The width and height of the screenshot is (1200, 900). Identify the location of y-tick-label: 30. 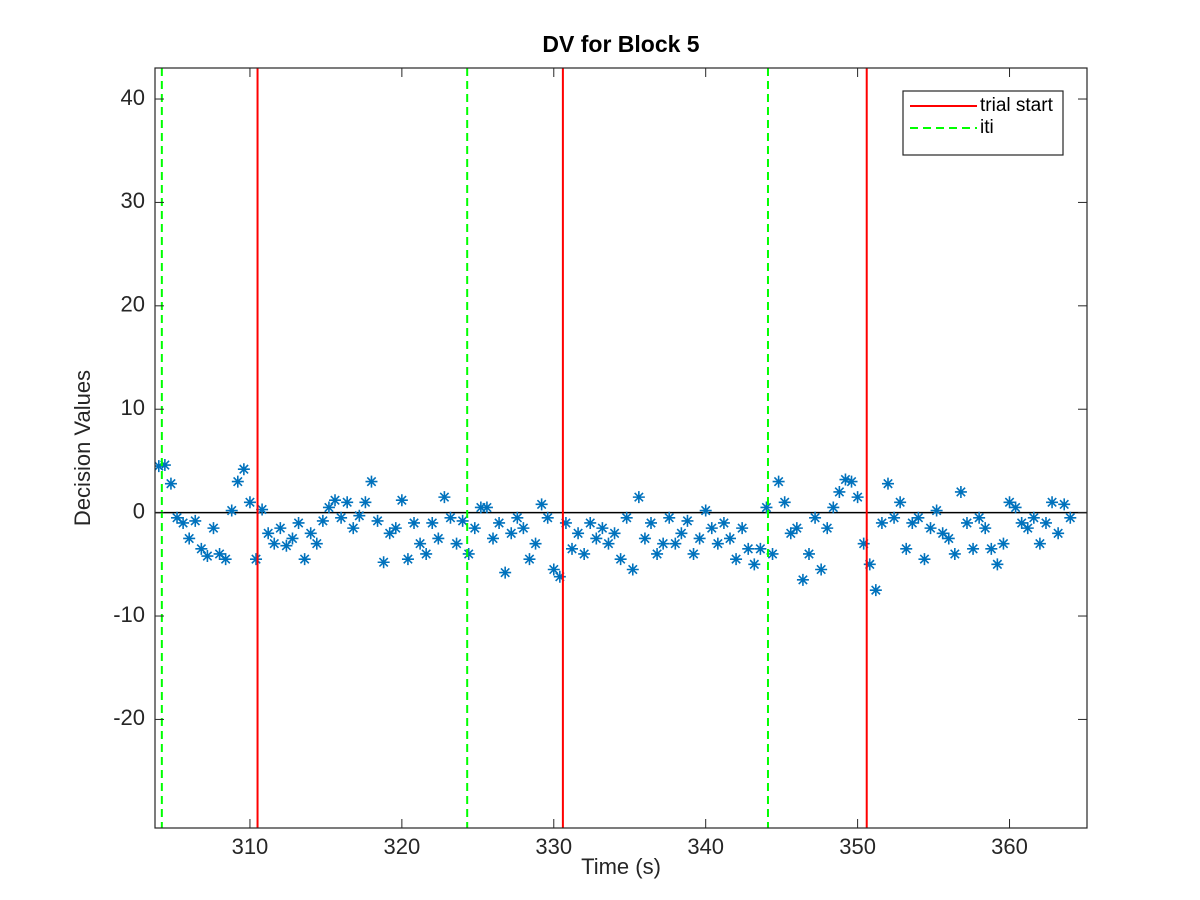
(133, 200).